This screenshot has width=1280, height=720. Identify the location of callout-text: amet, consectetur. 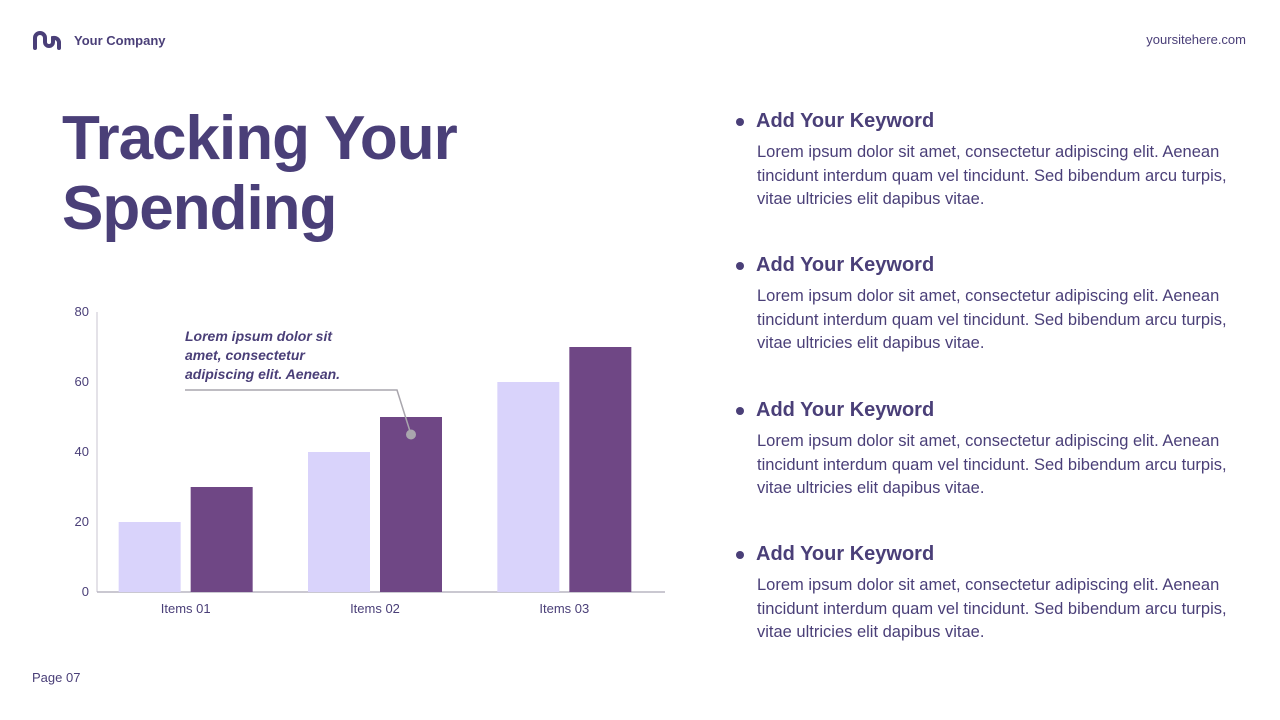
(245, 355).